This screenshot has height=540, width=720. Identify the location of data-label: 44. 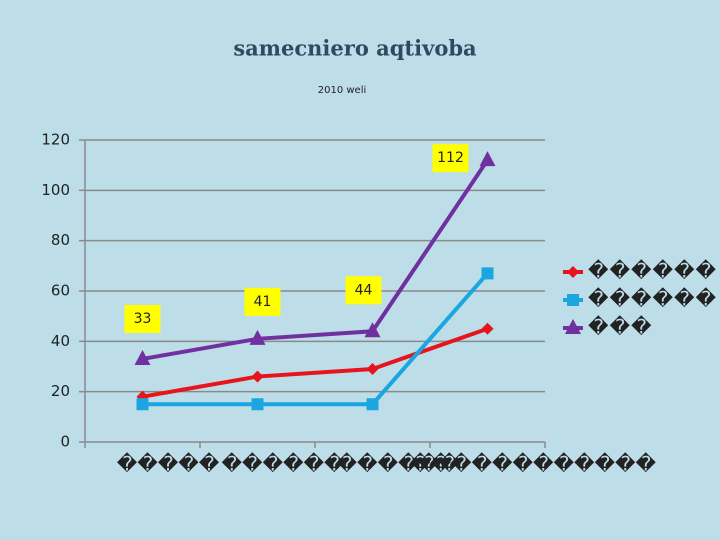
(364, 290).